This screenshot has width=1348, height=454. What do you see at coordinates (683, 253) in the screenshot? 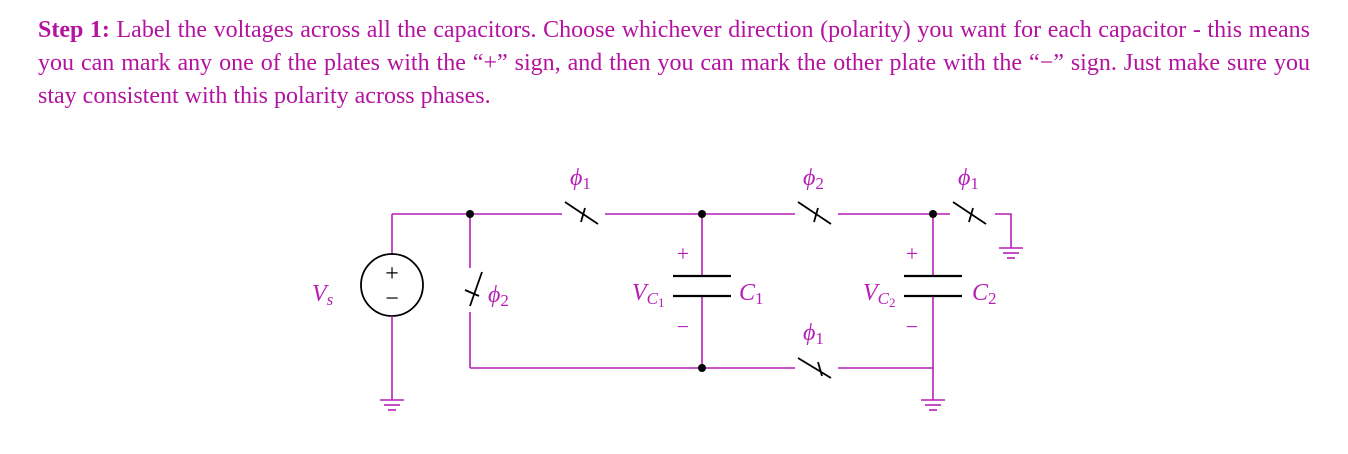
I see `c1-plus-sign: +` at bounding box center [683, 253].